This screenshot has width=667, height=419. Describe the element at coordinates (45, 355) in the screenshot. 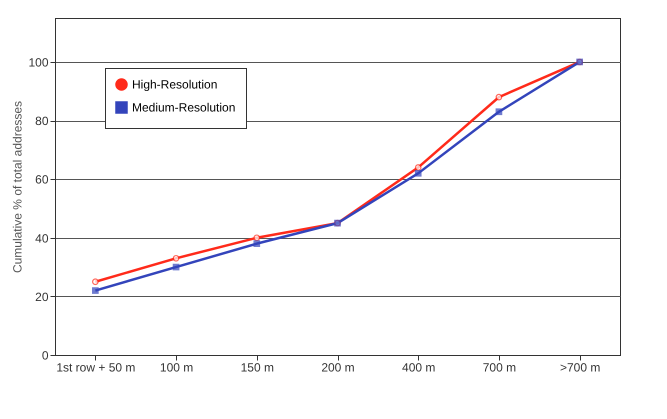

I see `y-tick-label: 0` at that location.